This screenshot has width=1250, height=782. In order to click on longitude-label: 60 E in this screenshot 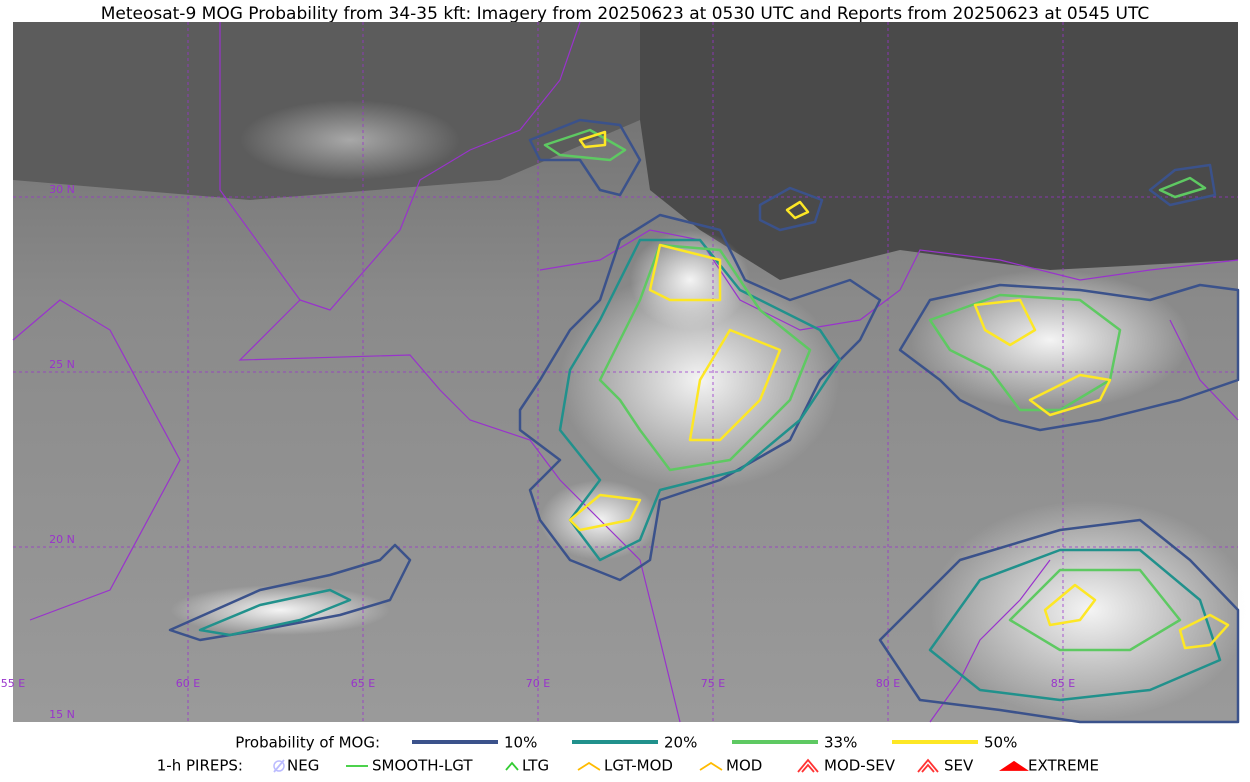, I will do `click(188, 683)`.